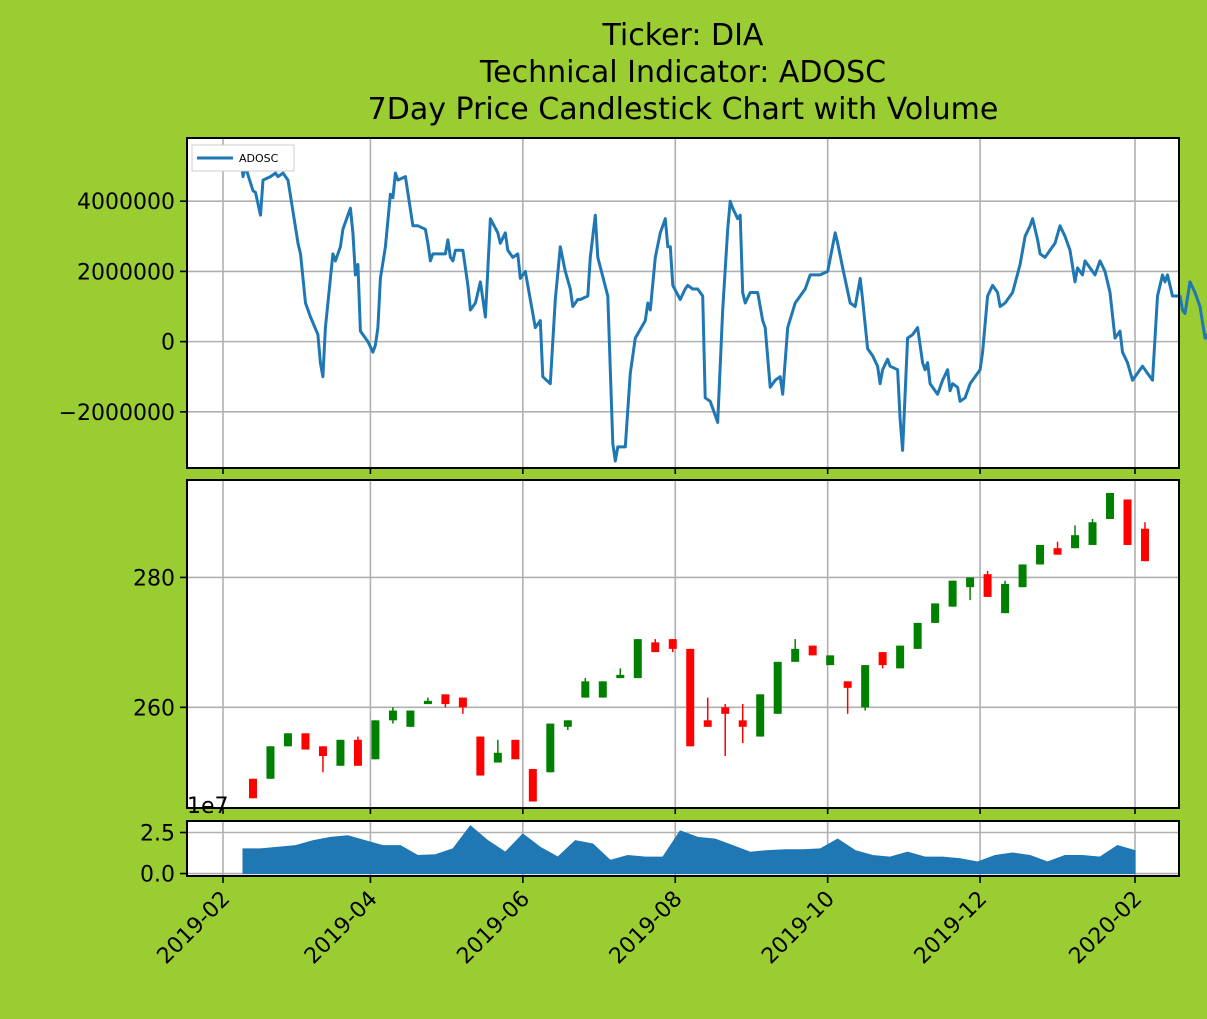 Image resolution: width=1207 pixels, height=1019 pixels. Describe the element at coordinates (160, 643) in the screenshot. I see `price-yticks: 260 280` at that location.